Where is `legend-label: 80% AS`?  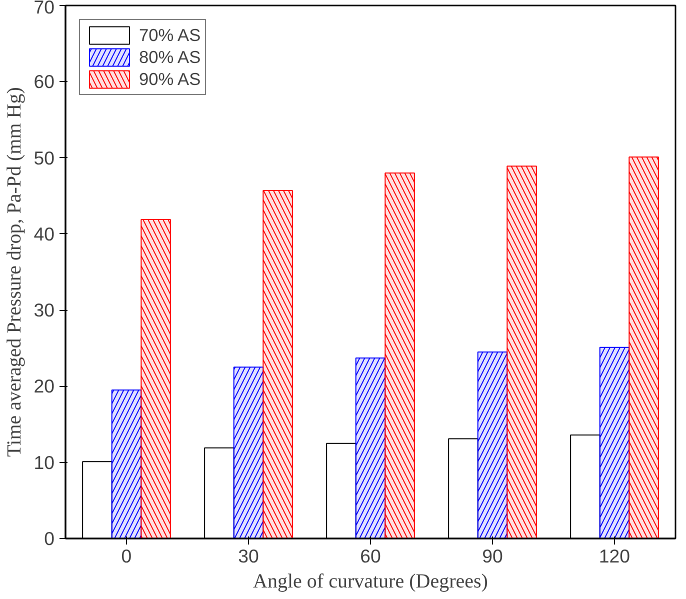
legend-label: 80% AS is located at coordinates (170, 57).